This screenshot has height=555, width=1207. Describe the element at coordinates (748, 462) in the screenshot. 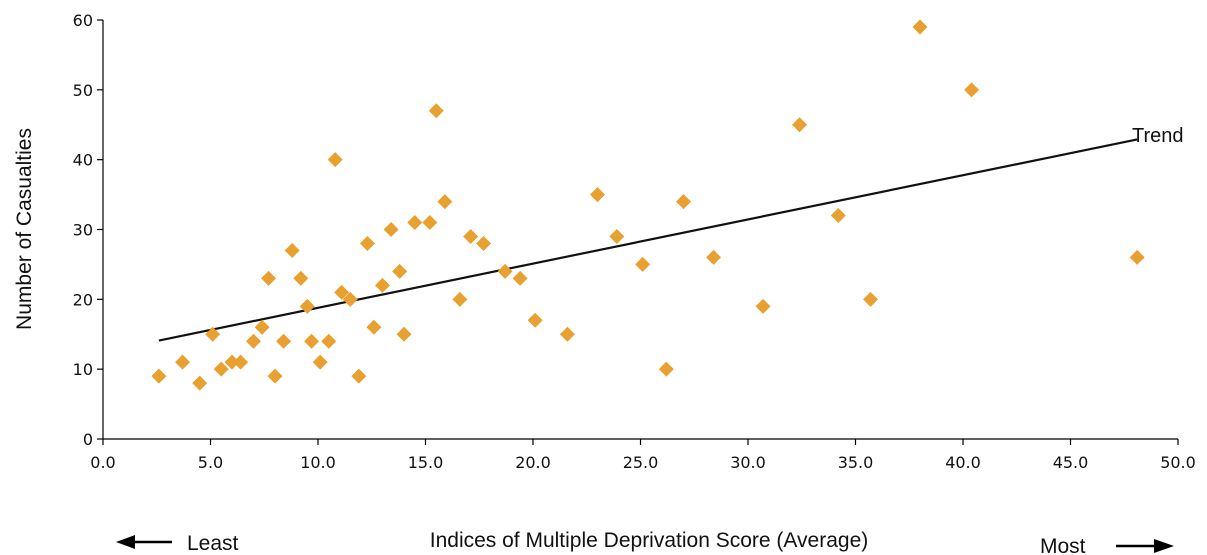

I see `x-tick-label: 30.0` at that location.